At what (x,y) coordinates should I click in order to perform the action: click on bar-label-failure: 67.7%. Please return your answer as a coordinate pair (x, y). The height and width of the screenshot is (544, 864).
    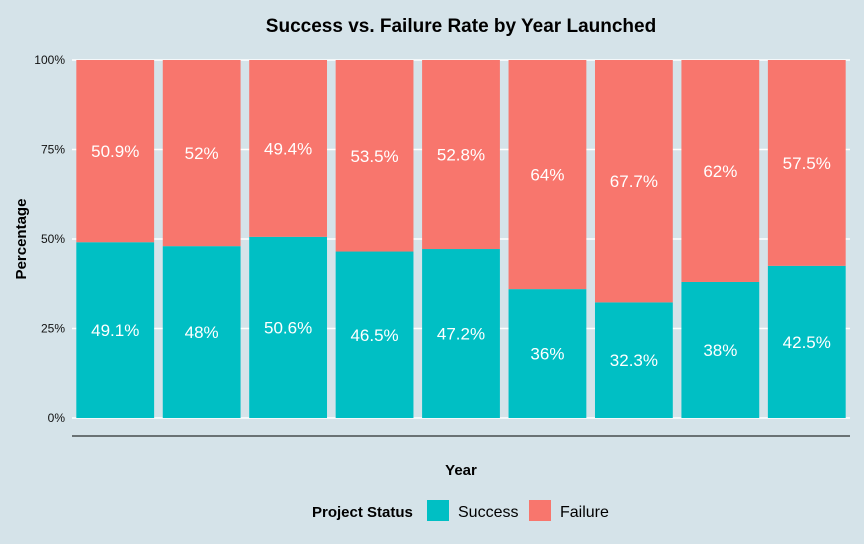
    Looking at the image, I should click on (634, 181).